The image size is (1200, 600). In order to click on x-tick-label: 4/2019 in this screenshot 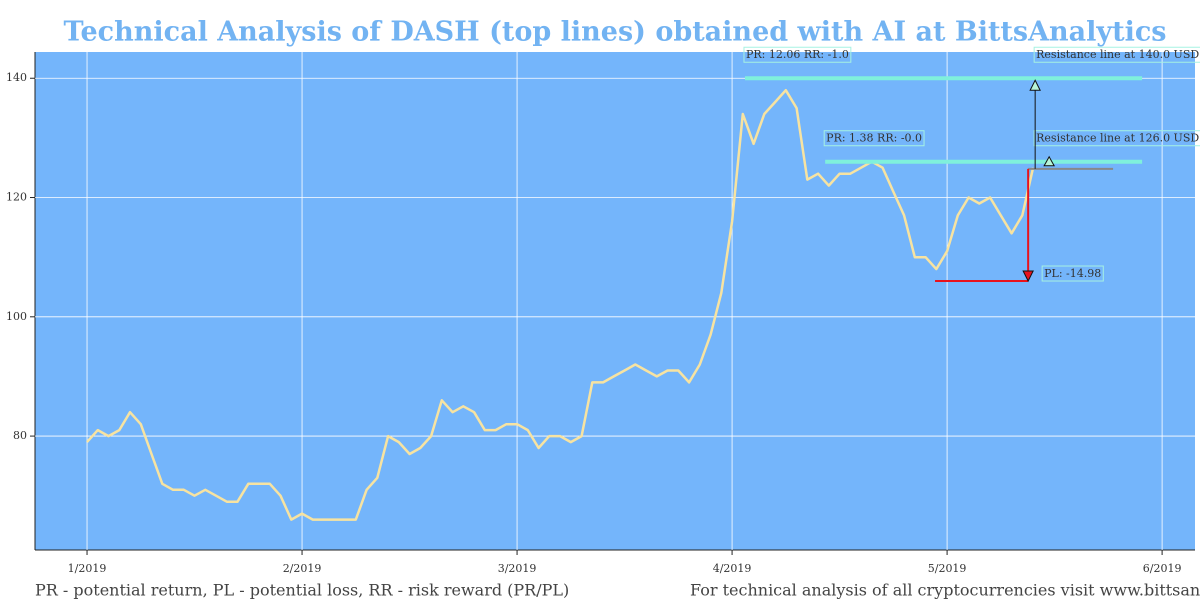, I will do `click(732, 568)`.